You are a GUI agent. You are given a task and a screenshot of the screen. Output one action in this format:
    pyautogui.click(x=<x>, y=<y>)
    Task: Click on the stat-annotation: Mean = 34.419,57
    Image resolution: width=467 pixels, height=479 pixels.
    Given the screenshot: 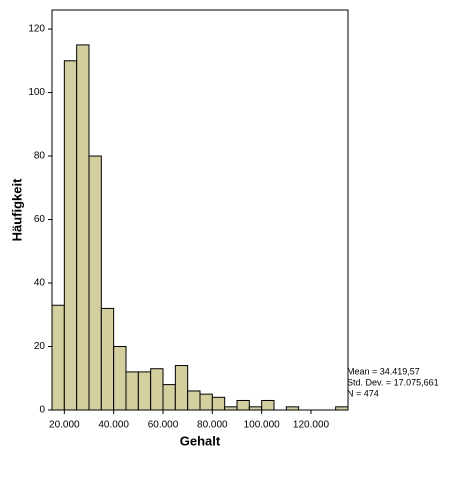 What is the action you would take?
    pyautogui.click(x=383, y=371)
    